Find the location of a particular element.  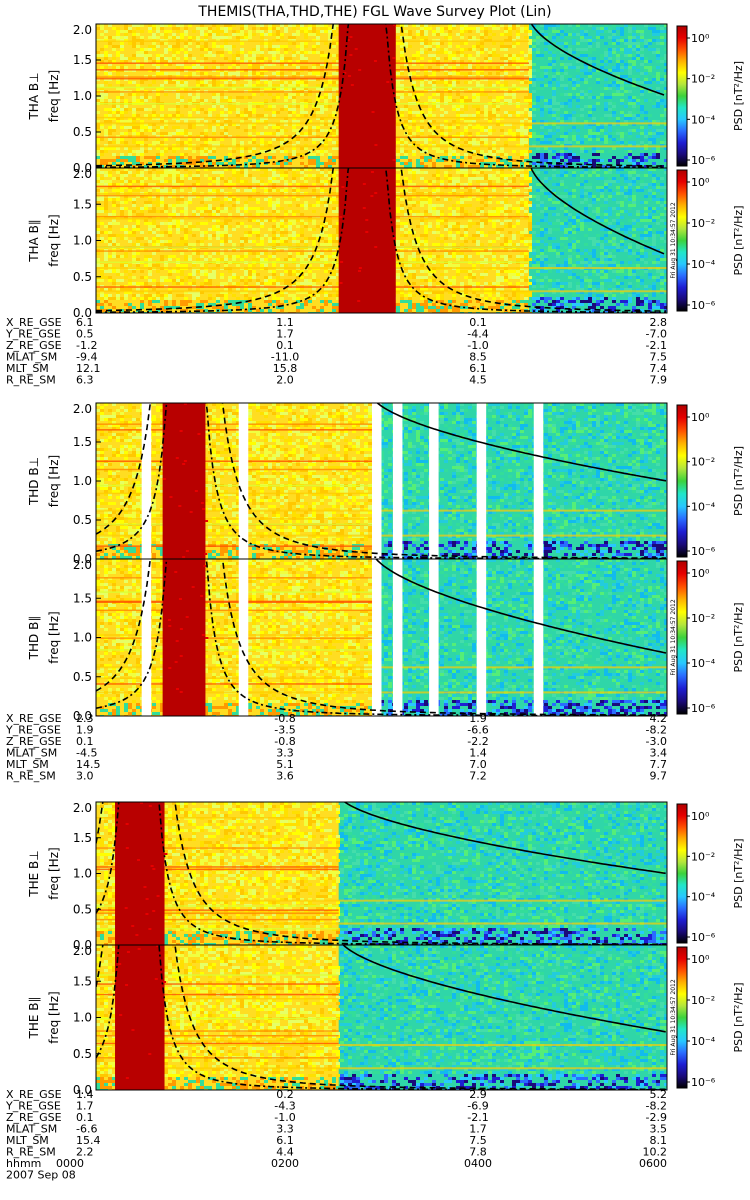

ephem-value: 2.9 is located at coordinates (478, 1094).